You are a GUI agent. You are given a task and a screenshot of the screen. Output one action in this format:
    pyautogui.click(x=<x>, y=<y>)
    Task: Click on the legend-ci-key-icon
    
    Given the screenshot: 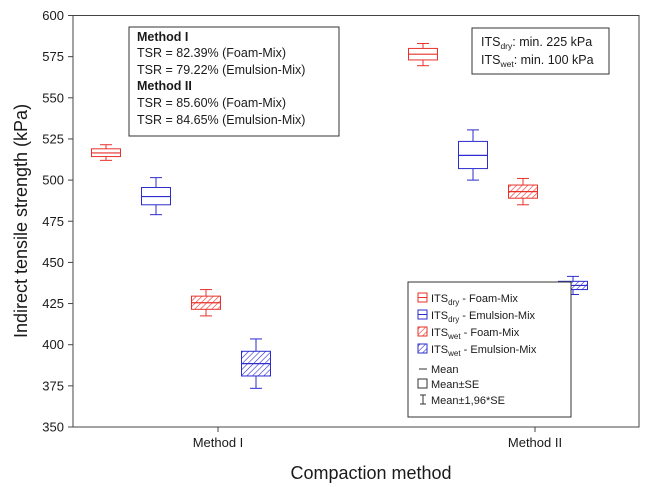 What is the action you would take?
    pyautogui.click(x=423, y=399)
    